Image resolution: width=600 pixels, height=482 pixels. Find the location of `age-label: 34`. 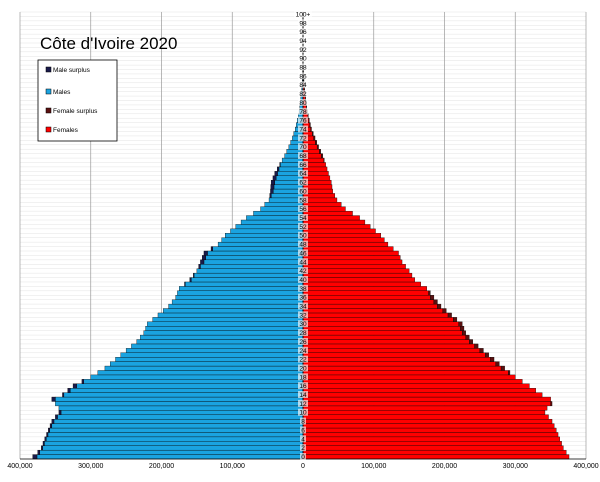

age-label: 34 is located at coordinates (303, 307).